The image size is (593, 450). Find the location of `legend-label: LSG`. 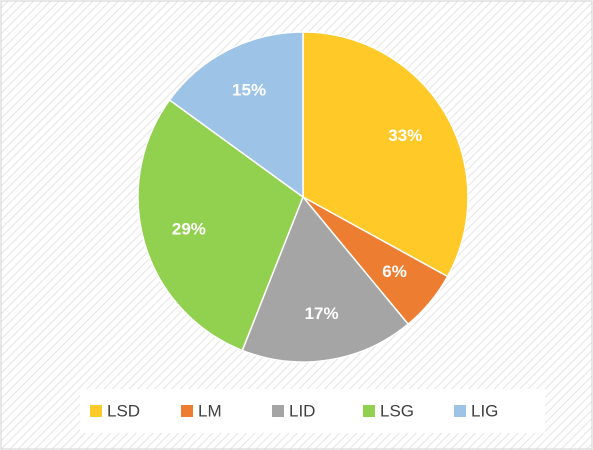

legend-label: LSG is located at coordinates (397, 410).